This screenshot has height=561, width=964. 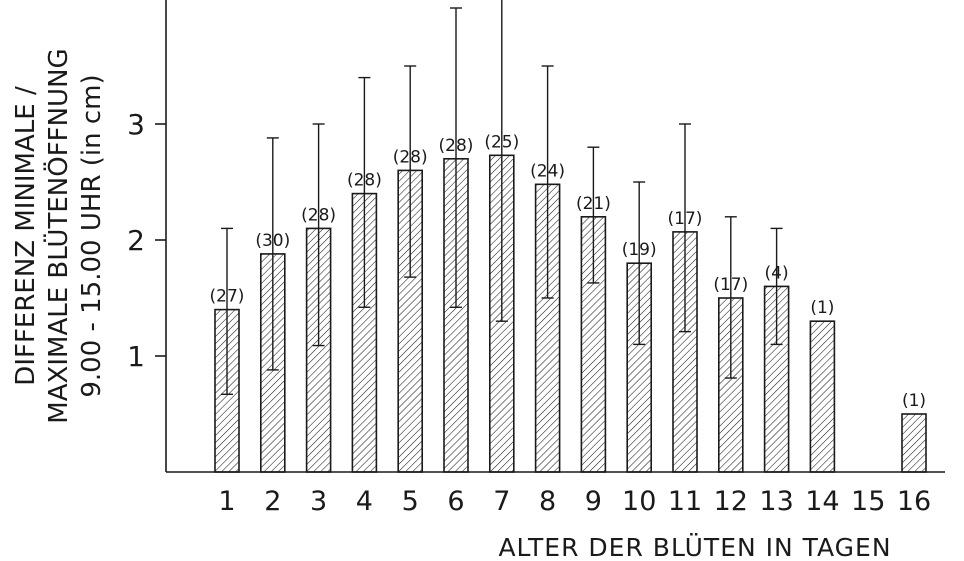 I want to click on y-tick-label: 2, so click(x=136, y=240).